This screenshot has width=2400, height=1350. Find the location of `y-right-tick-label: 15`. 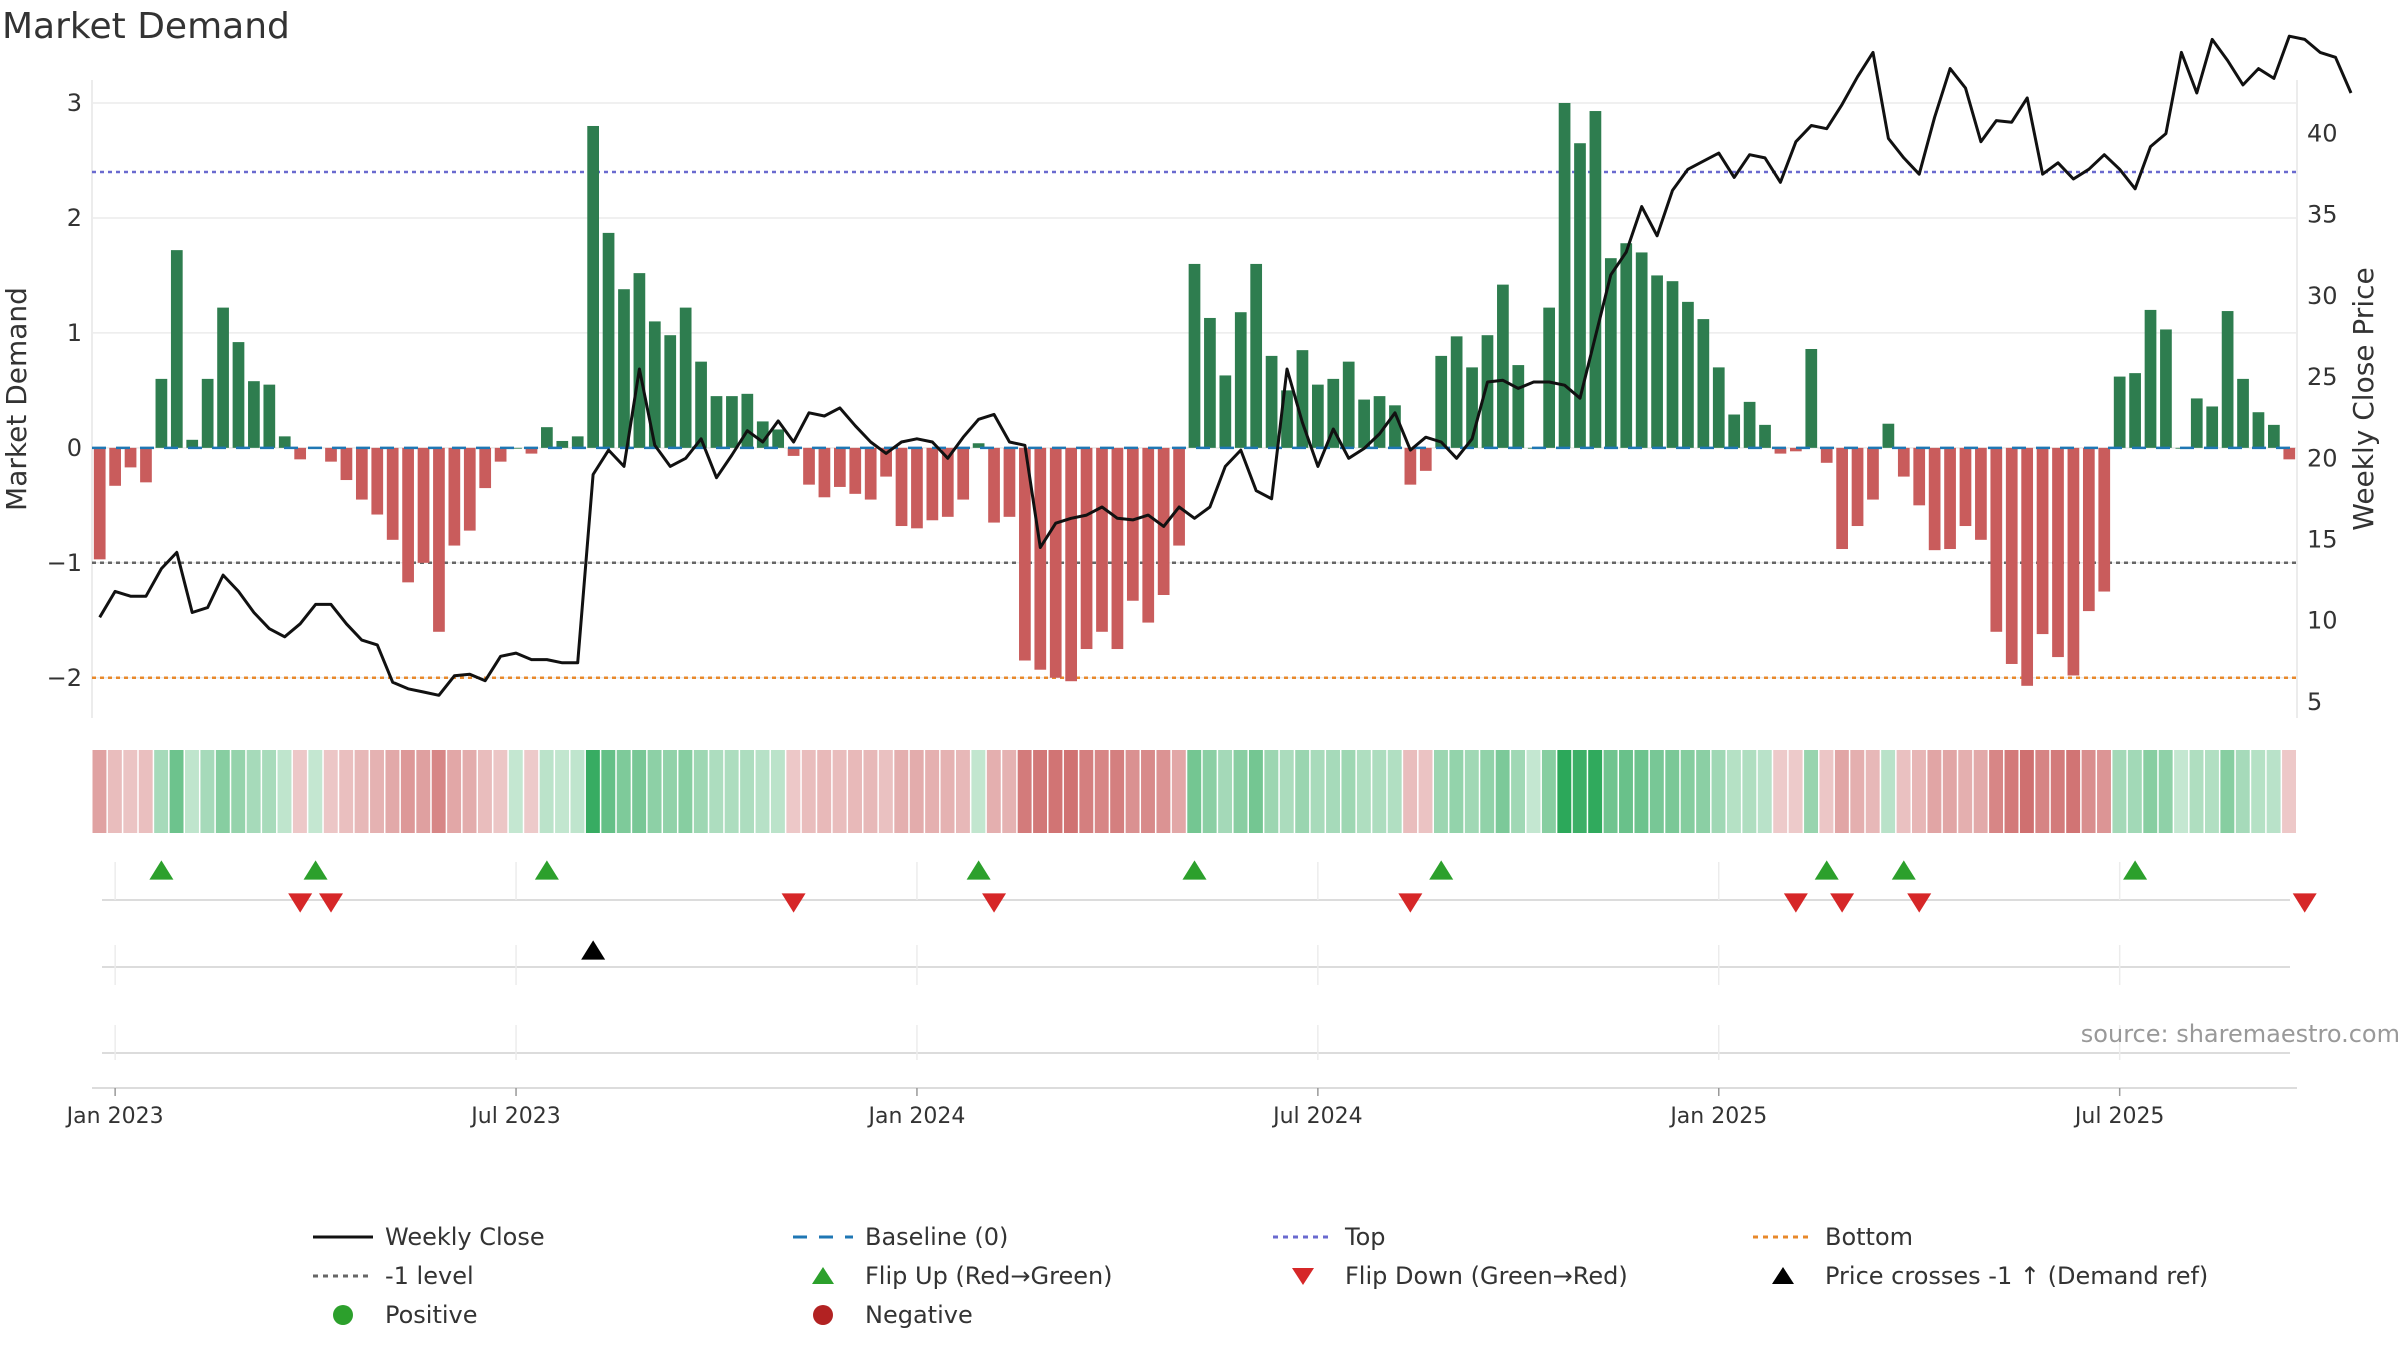

y-right-tick-label: 15 is located at coordinates (2322, 539).